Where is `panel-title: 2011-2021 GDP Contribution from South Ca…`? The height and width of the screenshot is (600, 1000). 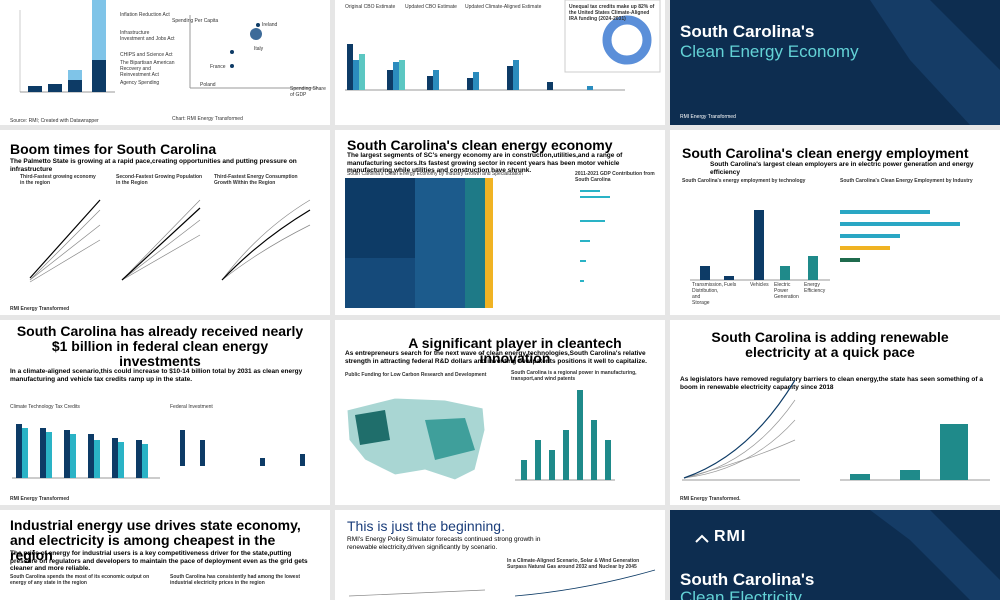 panel-title: 2011-2021 GDP Contribution from South Ca… is located at coordinates (615, 177).